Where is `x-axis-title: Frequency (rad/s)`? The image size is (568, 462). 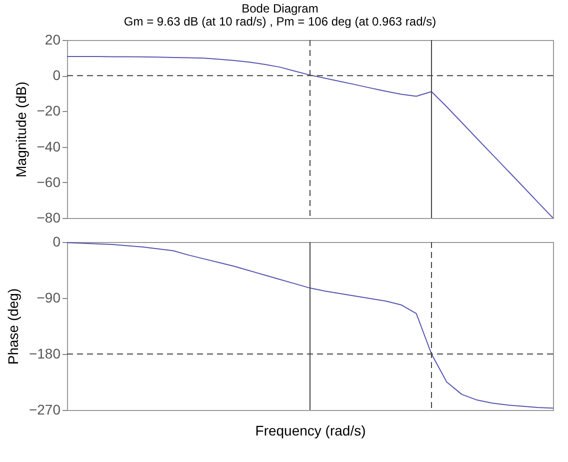
x-axis-title: Frequency (rad/s) is located at coordinates (310, 430).